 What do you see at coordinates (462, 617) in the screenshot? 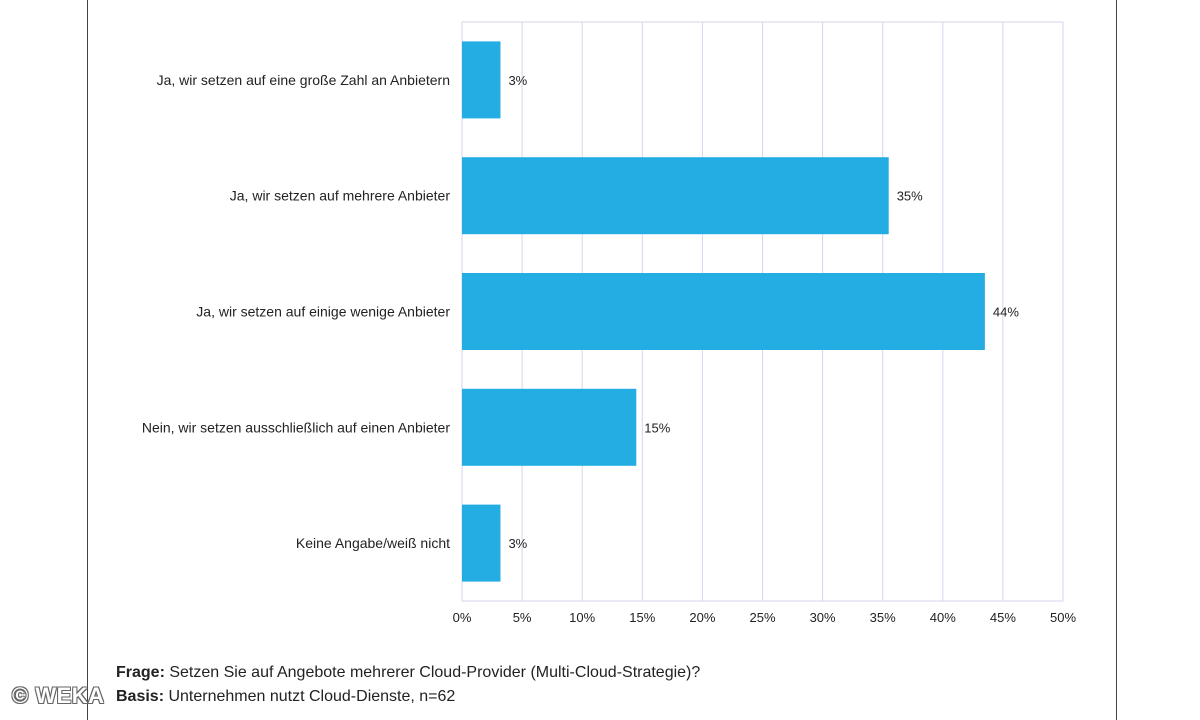
I see `x-tick-label: 0%` at bounding box center [462, 617].